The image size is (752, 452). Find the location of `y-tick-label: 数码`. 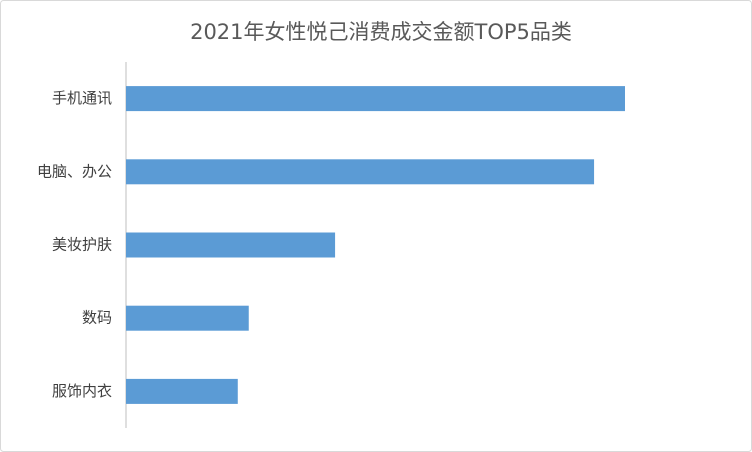

y-tick-label: 数码 is located at coordinates (97, 318).